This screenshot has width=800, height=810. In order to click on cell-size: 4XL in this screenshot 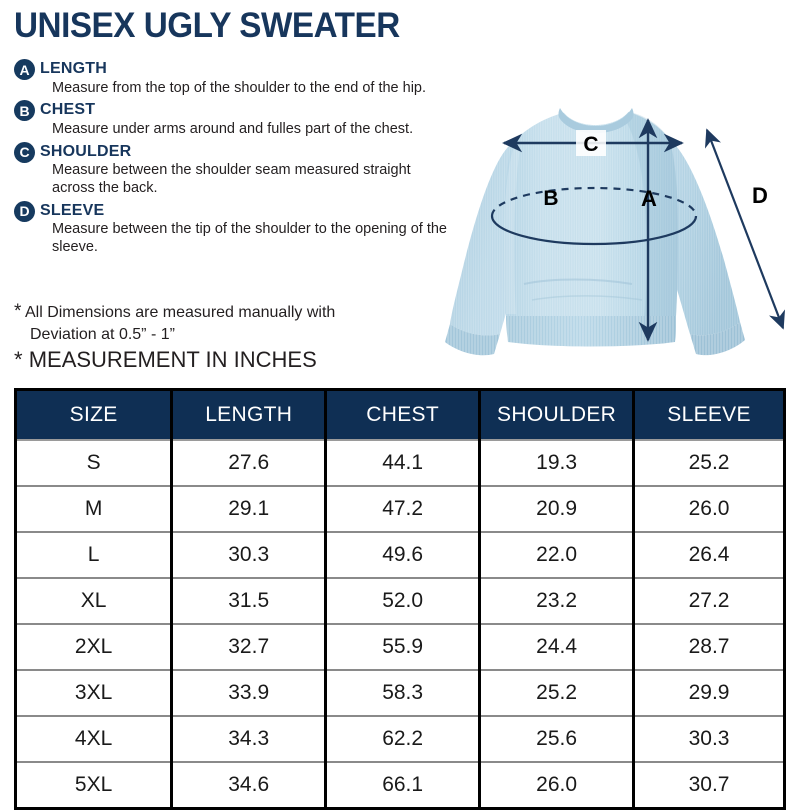, I will do `click(95, 738)`.